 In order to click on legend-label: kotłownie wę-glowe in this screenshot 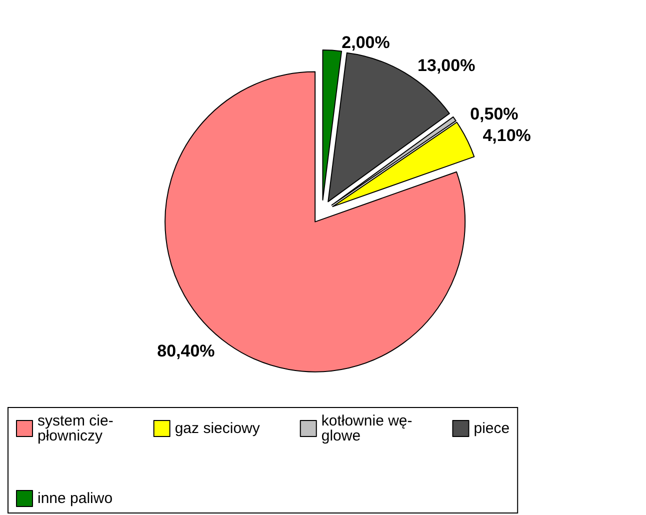, I will do `click(366, 428)`.